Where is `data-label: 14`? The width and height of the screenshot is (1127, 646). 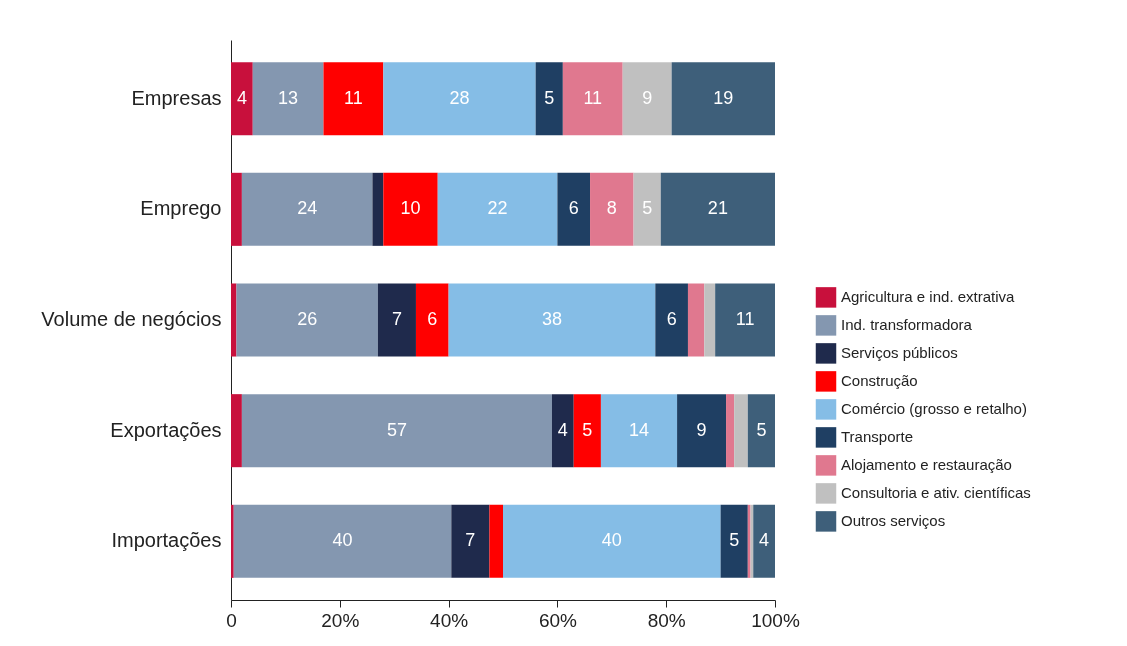 data-label: 14 is located at coordinates (639, 429).